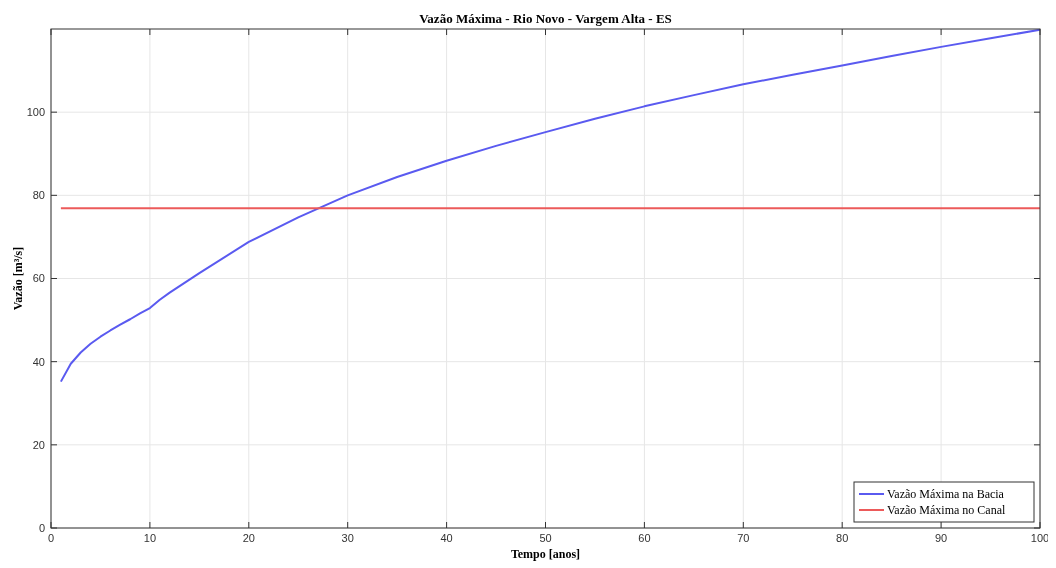 Image resolution: width=1056 pixels, height=568 pixels. Describe the element at coordinates (41, 527) in the screenshot. I see `y-tick-label: 0` at that location.